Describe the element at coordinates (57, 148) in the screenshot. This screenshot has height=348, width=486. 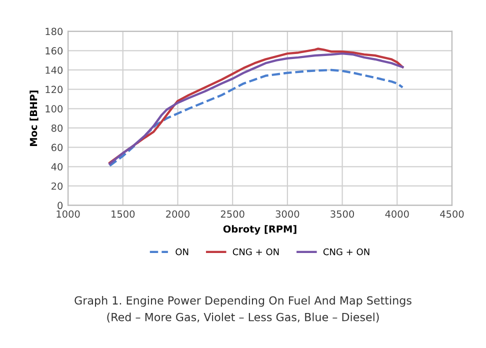
I see `y-tick-label: 60` at that location.